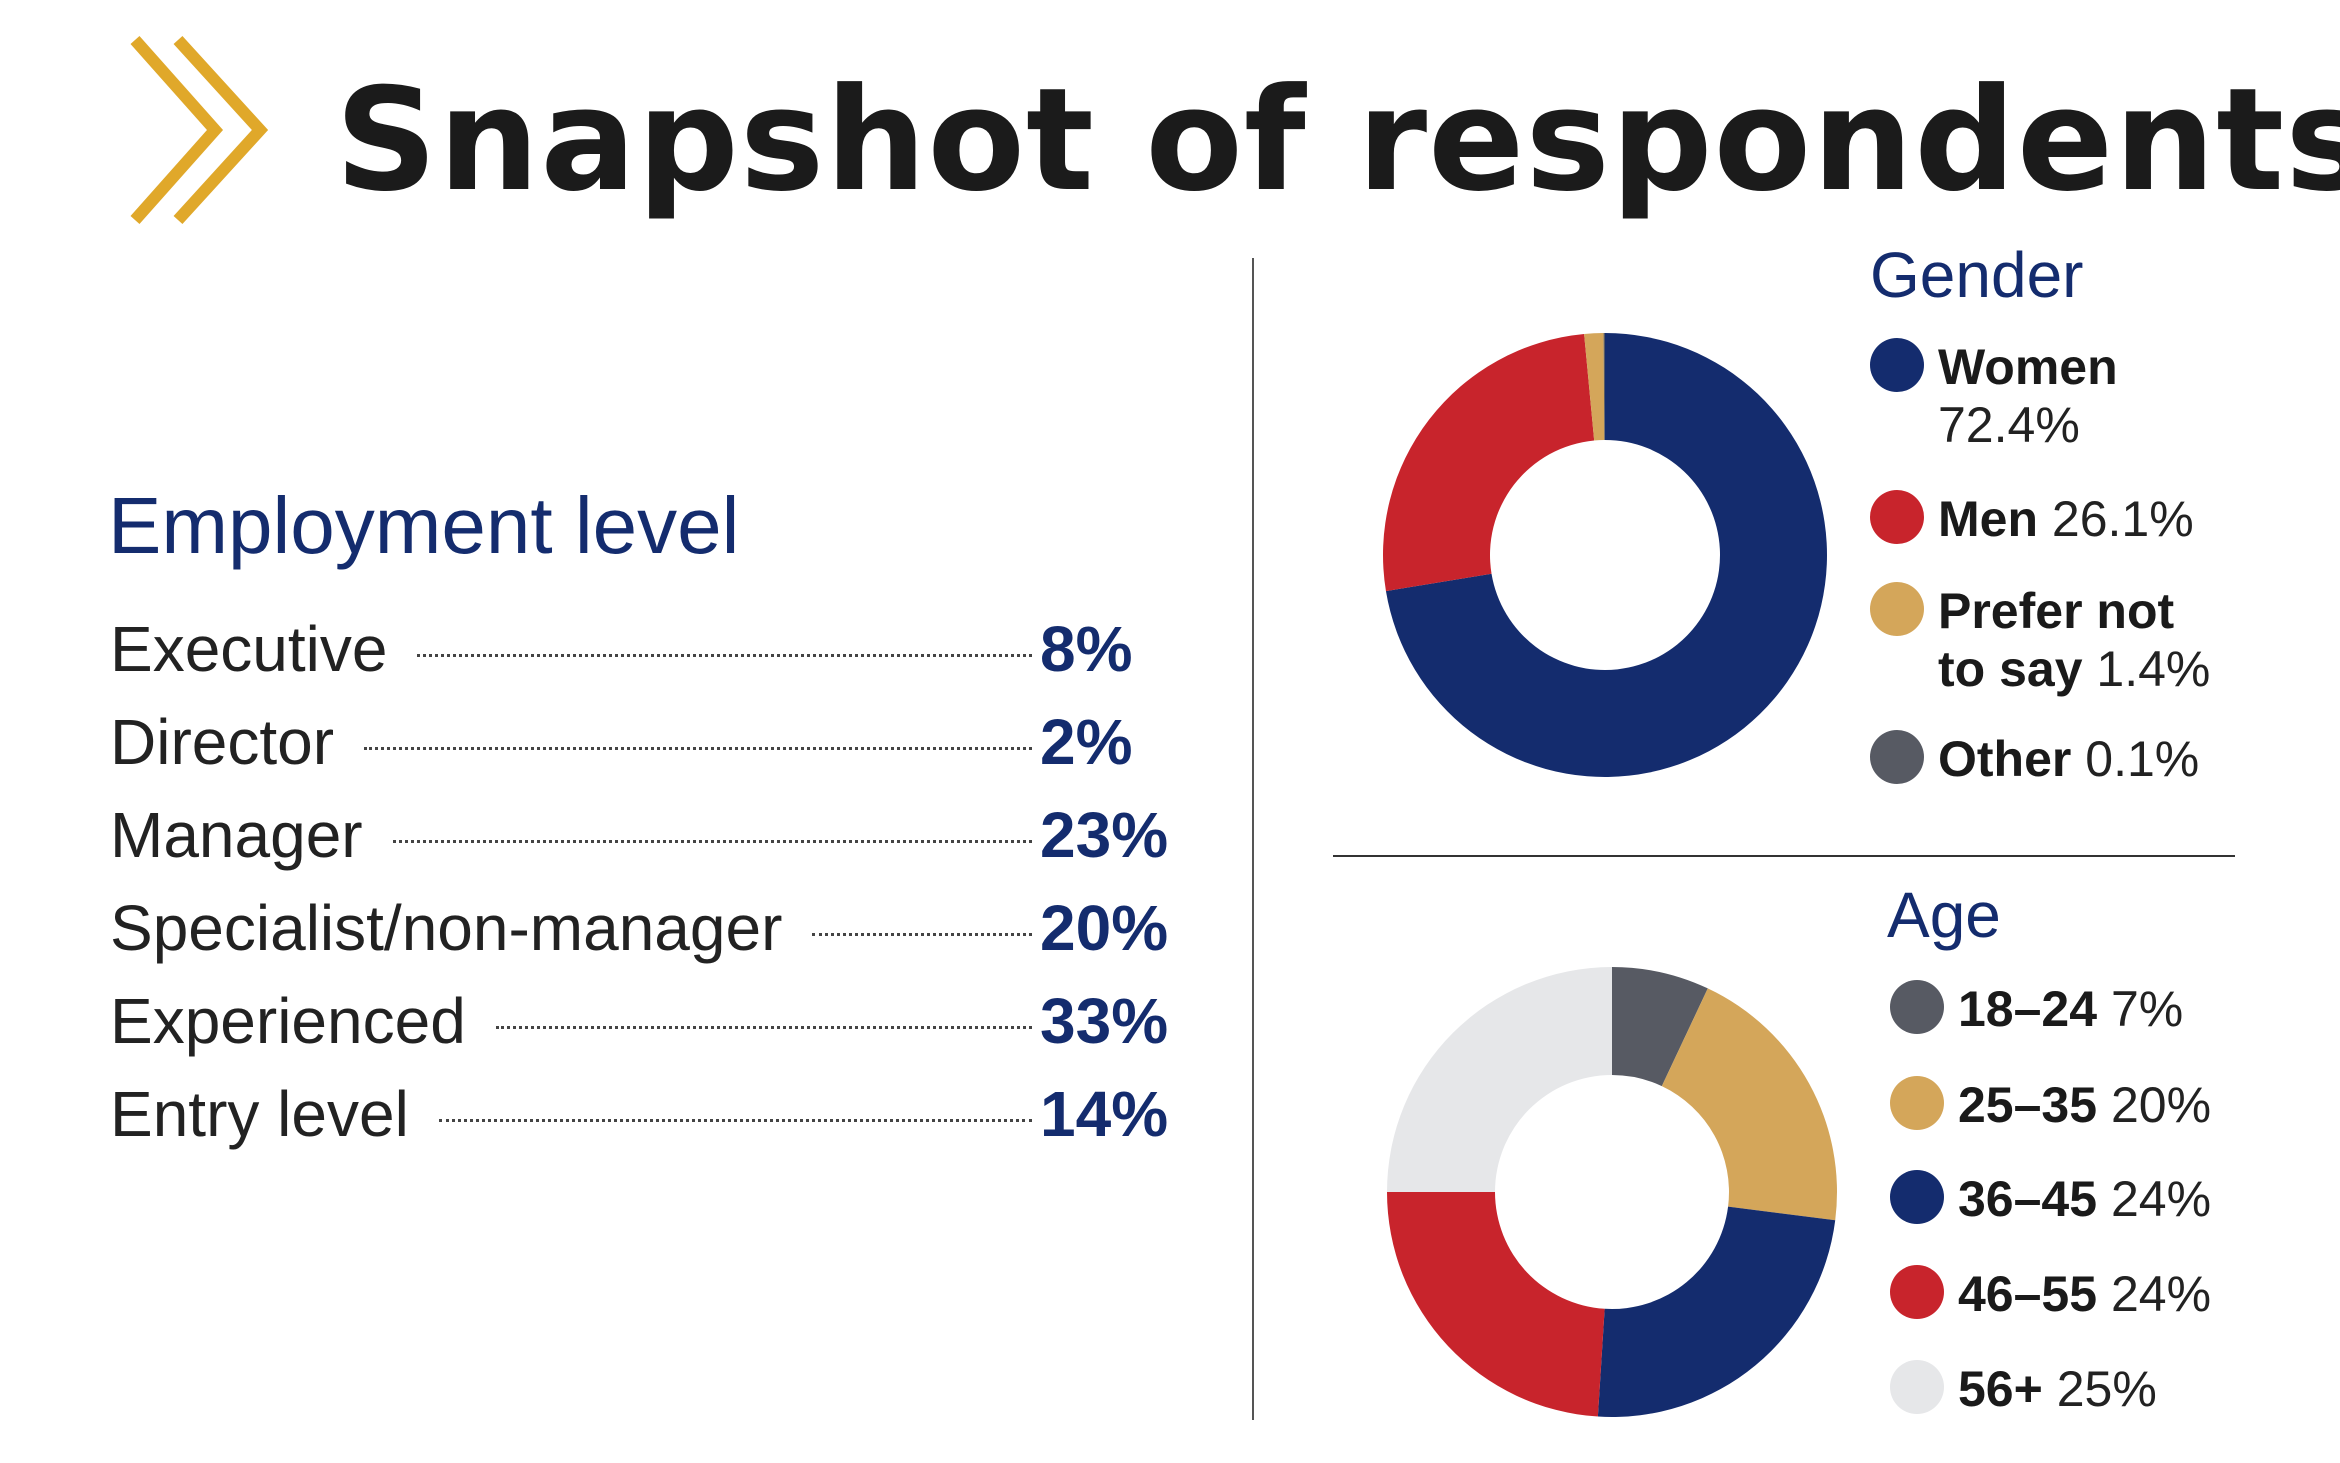  Describe the element at coordinates (645, 1024) in the screenshot. I see `employment-row: Experienced 33%` at that location.